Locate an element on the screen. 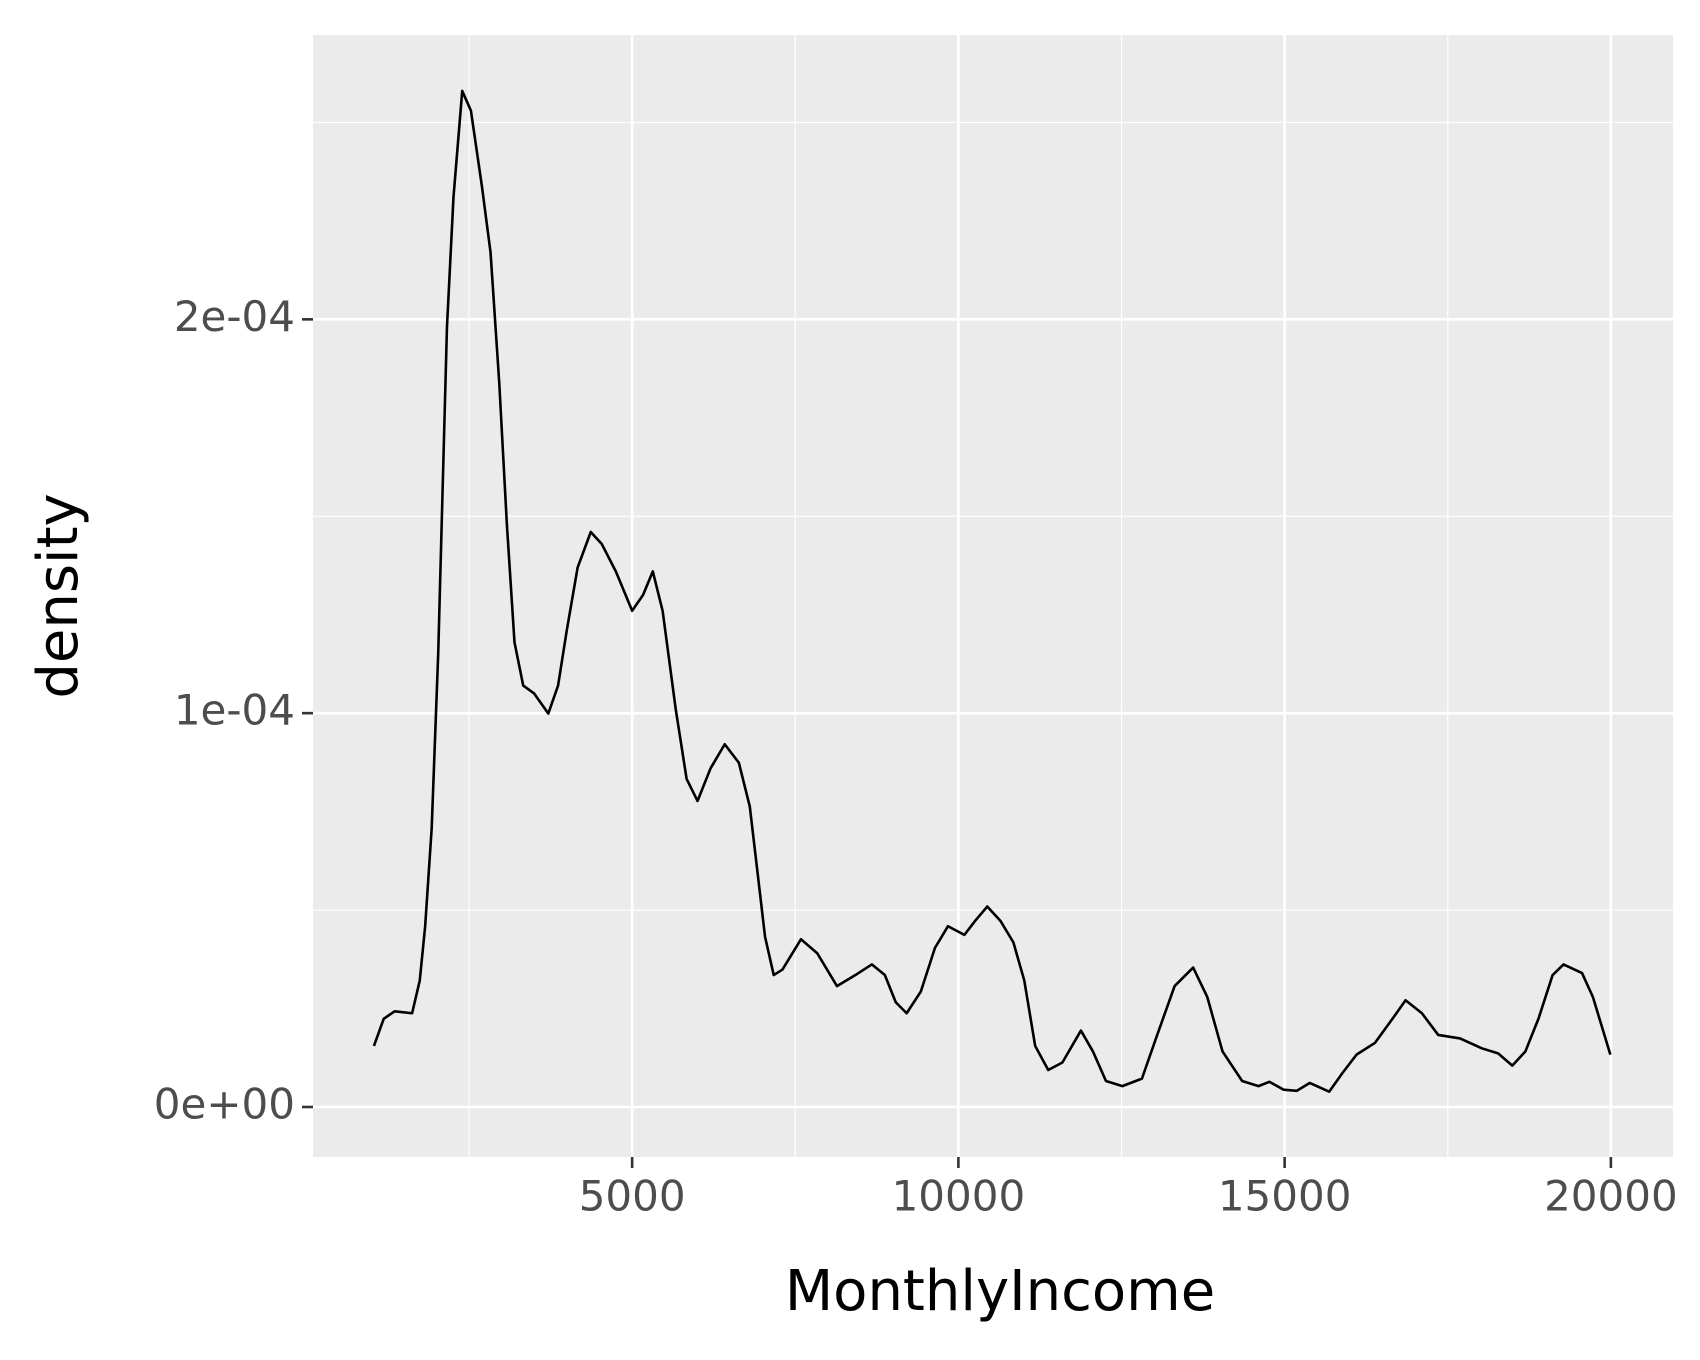 The width and height of the screenshot is (1700, 1360). y-tick-label: 1e-04 is located at coordinates (234, 710).